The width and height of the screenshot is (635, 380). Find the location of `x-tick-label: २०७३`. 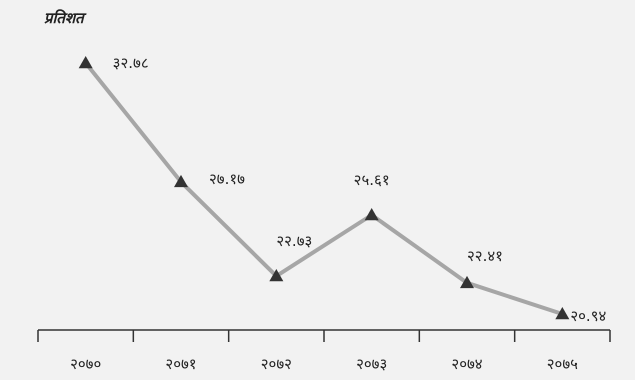

x-tick-label: २०७३ is located at coordinates (371, 364).